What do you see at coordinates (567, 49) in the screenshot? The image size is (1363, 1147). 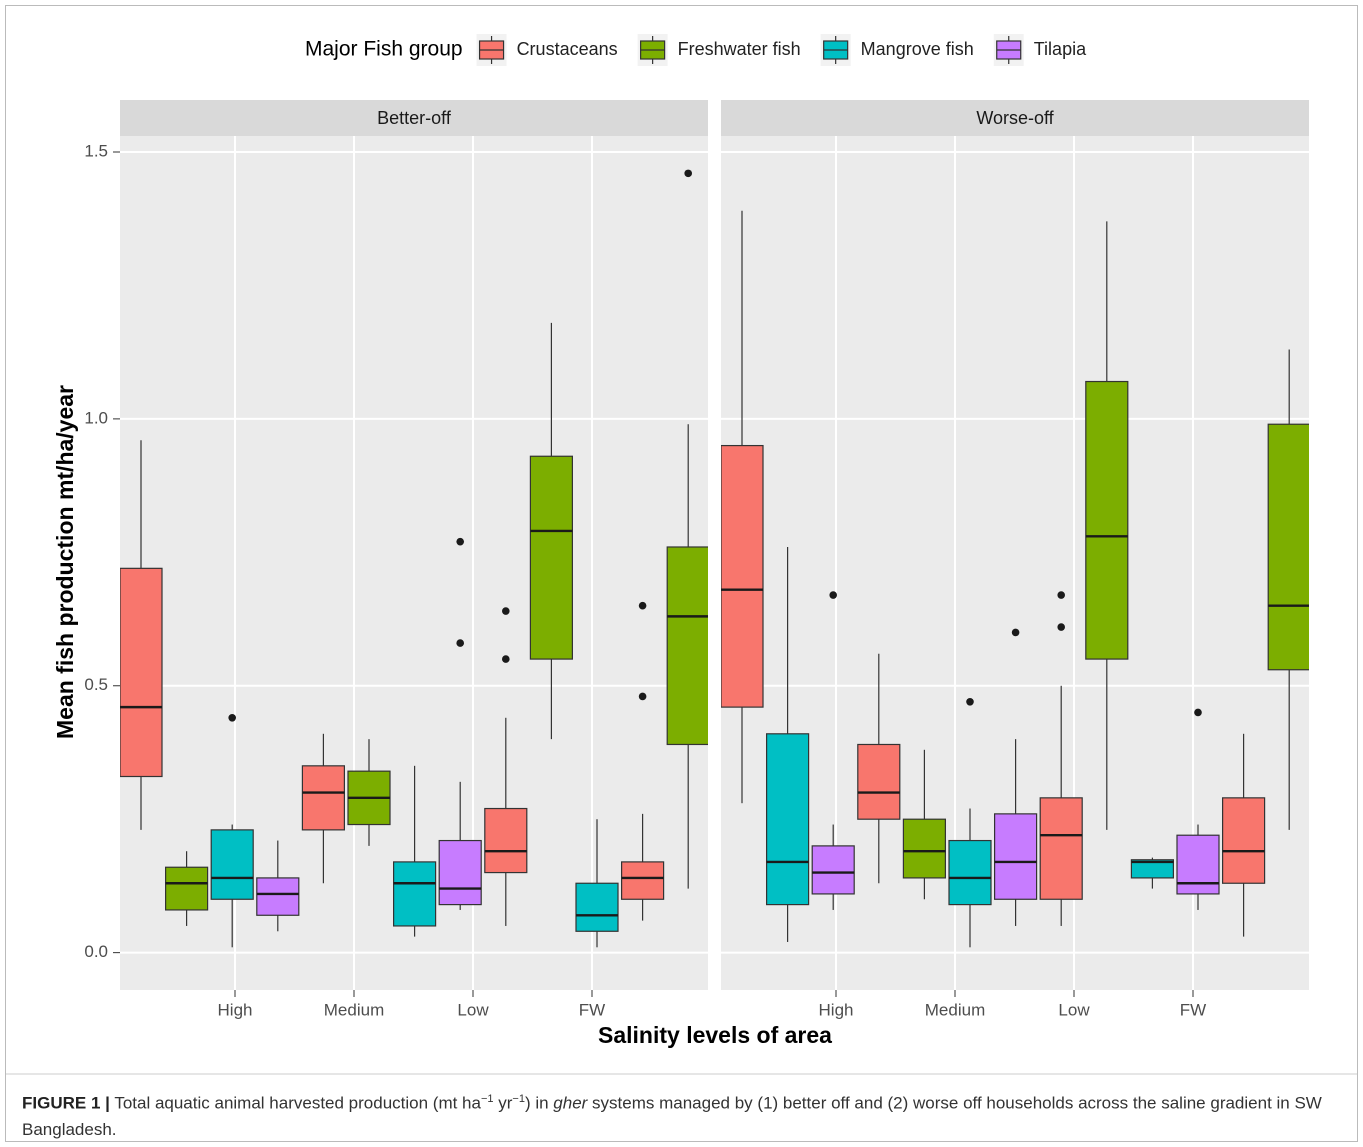 I see `legend-label: Crustaceans` at bounding box center [567, 49].